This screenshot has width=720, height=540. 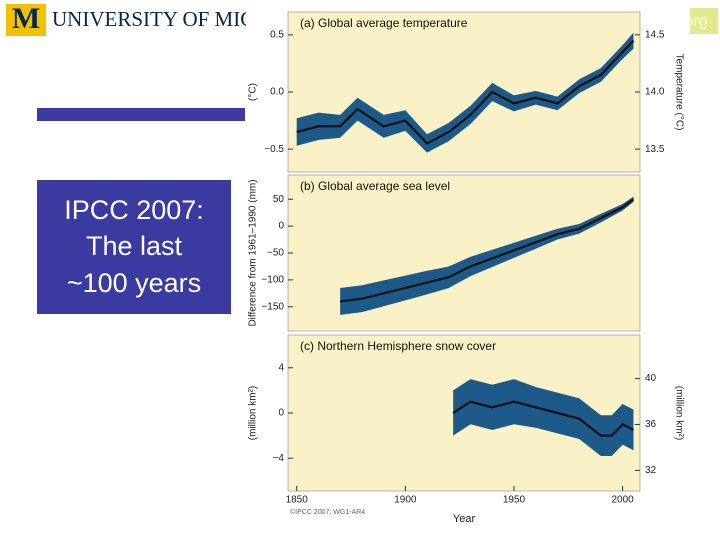 I want to click on y2-axis-label: Temperature (°C), so click(x=678, y=92).